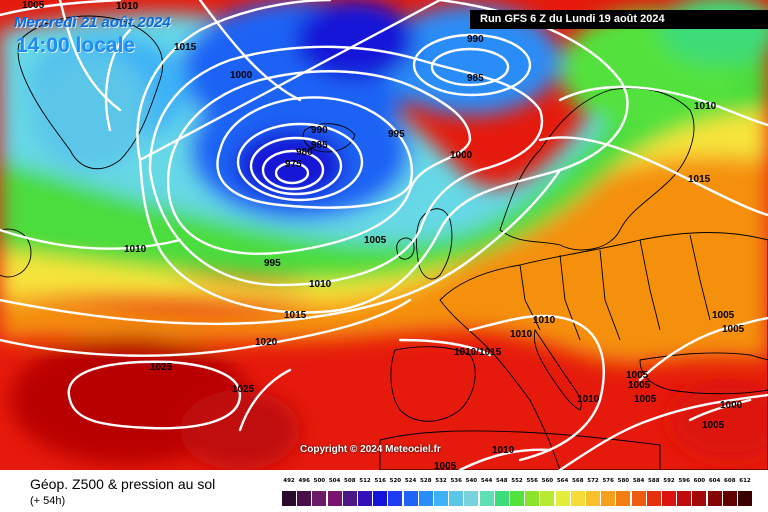 The image size is (768, 512). I want to click on legend-label-608: 608, so click(730, 481).